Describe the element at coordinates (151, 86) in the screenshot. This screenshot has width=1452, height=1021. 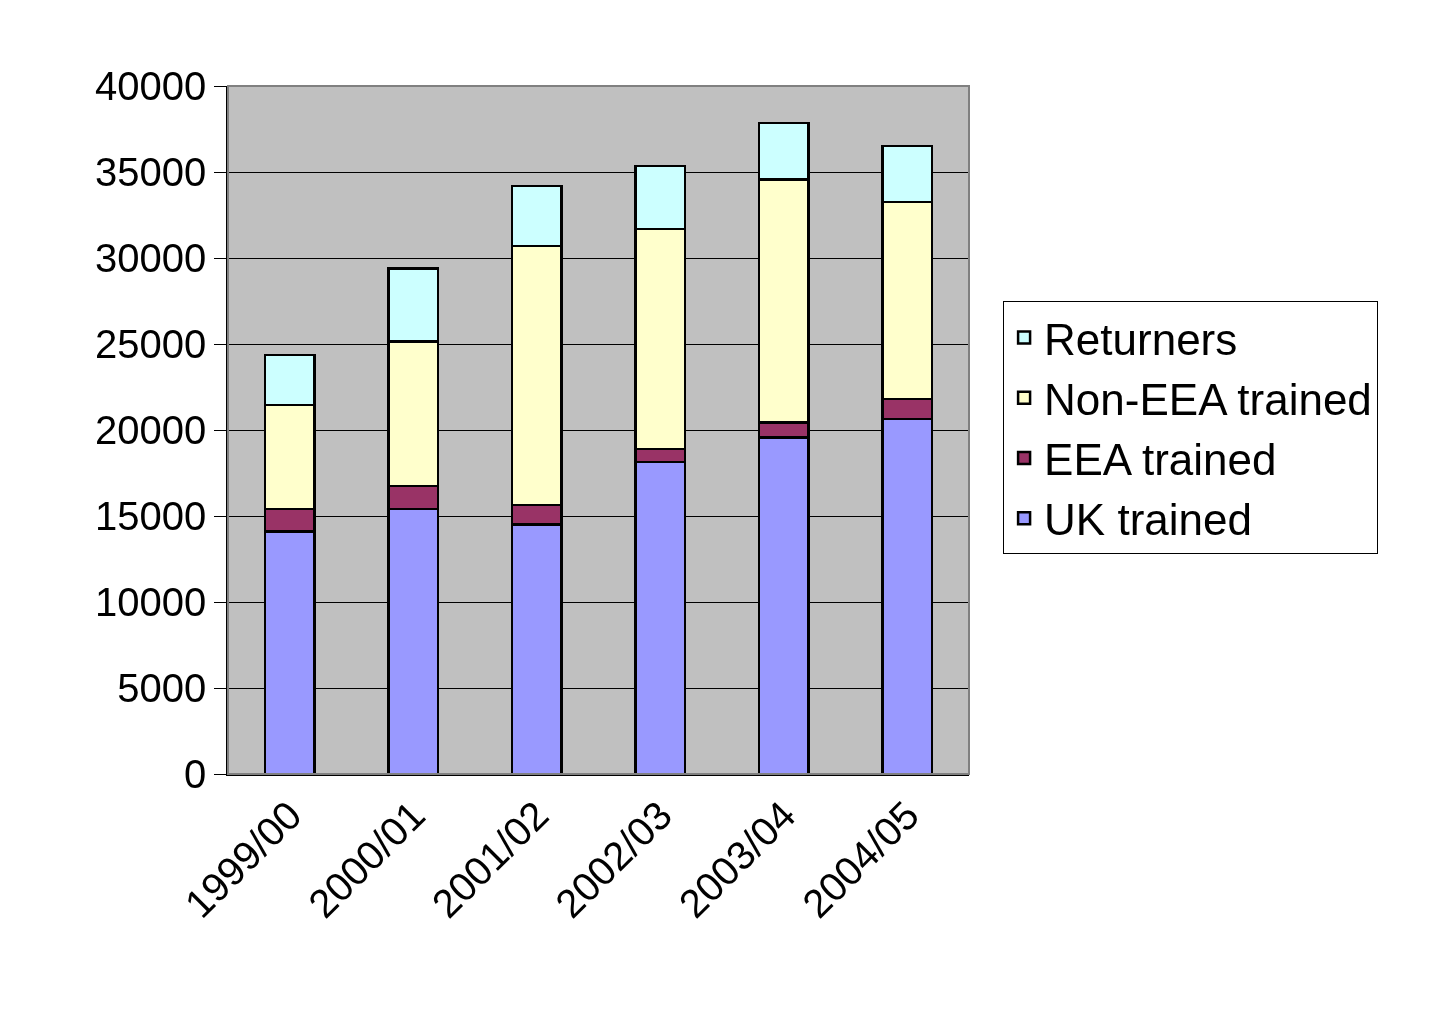
I see `y-tick-label: 40000` at that location.